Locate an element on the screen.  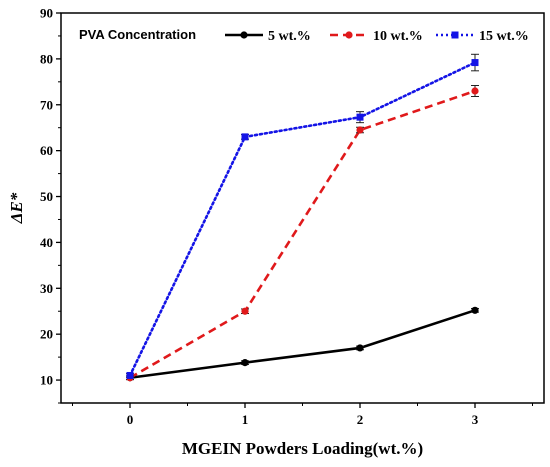
y-tick-label: 60 is located at coordinates (46, 150).